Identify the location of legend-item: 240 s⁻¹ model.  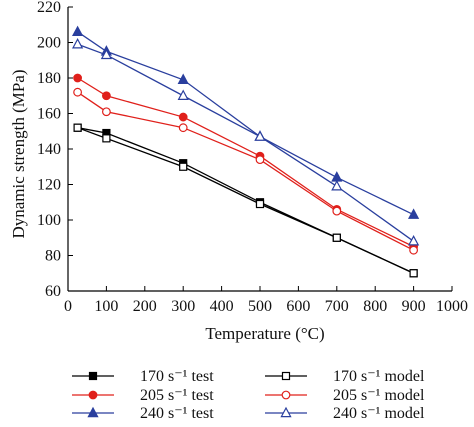
(345, 413).